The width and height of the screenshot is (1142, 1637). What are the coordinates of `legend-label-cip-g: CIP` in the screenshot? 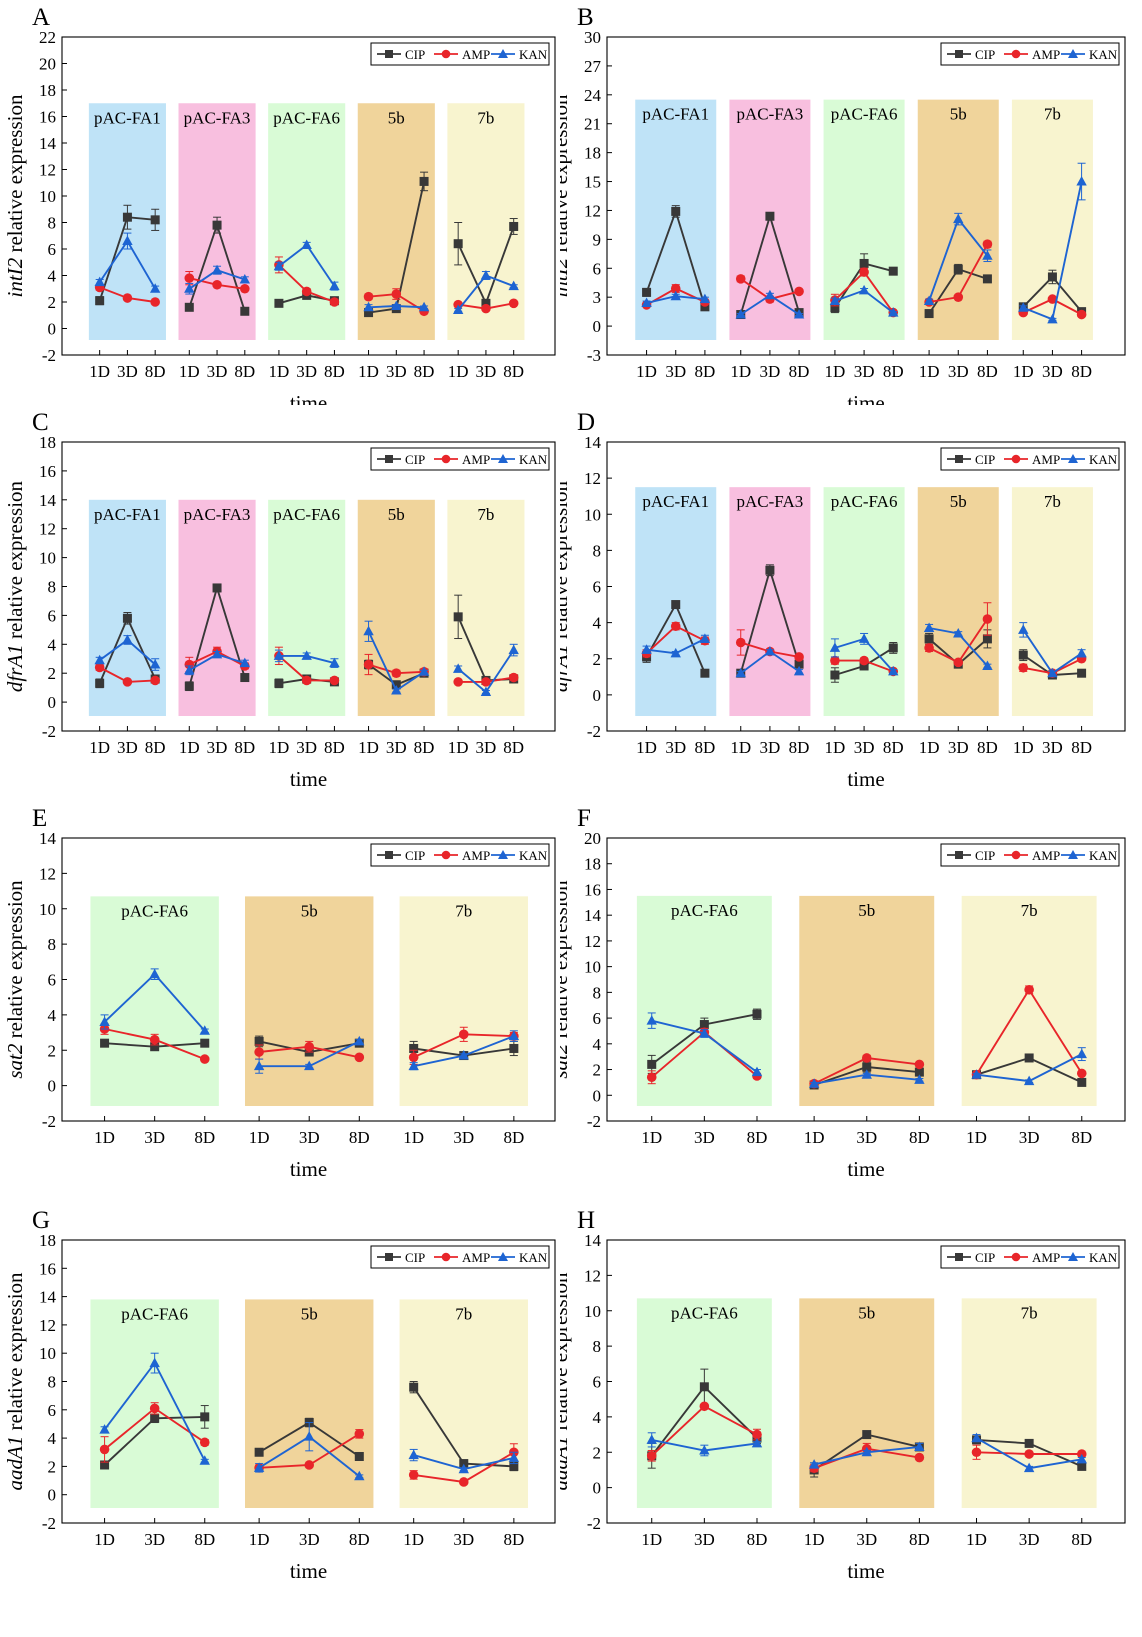 It's located at (415, 1257).